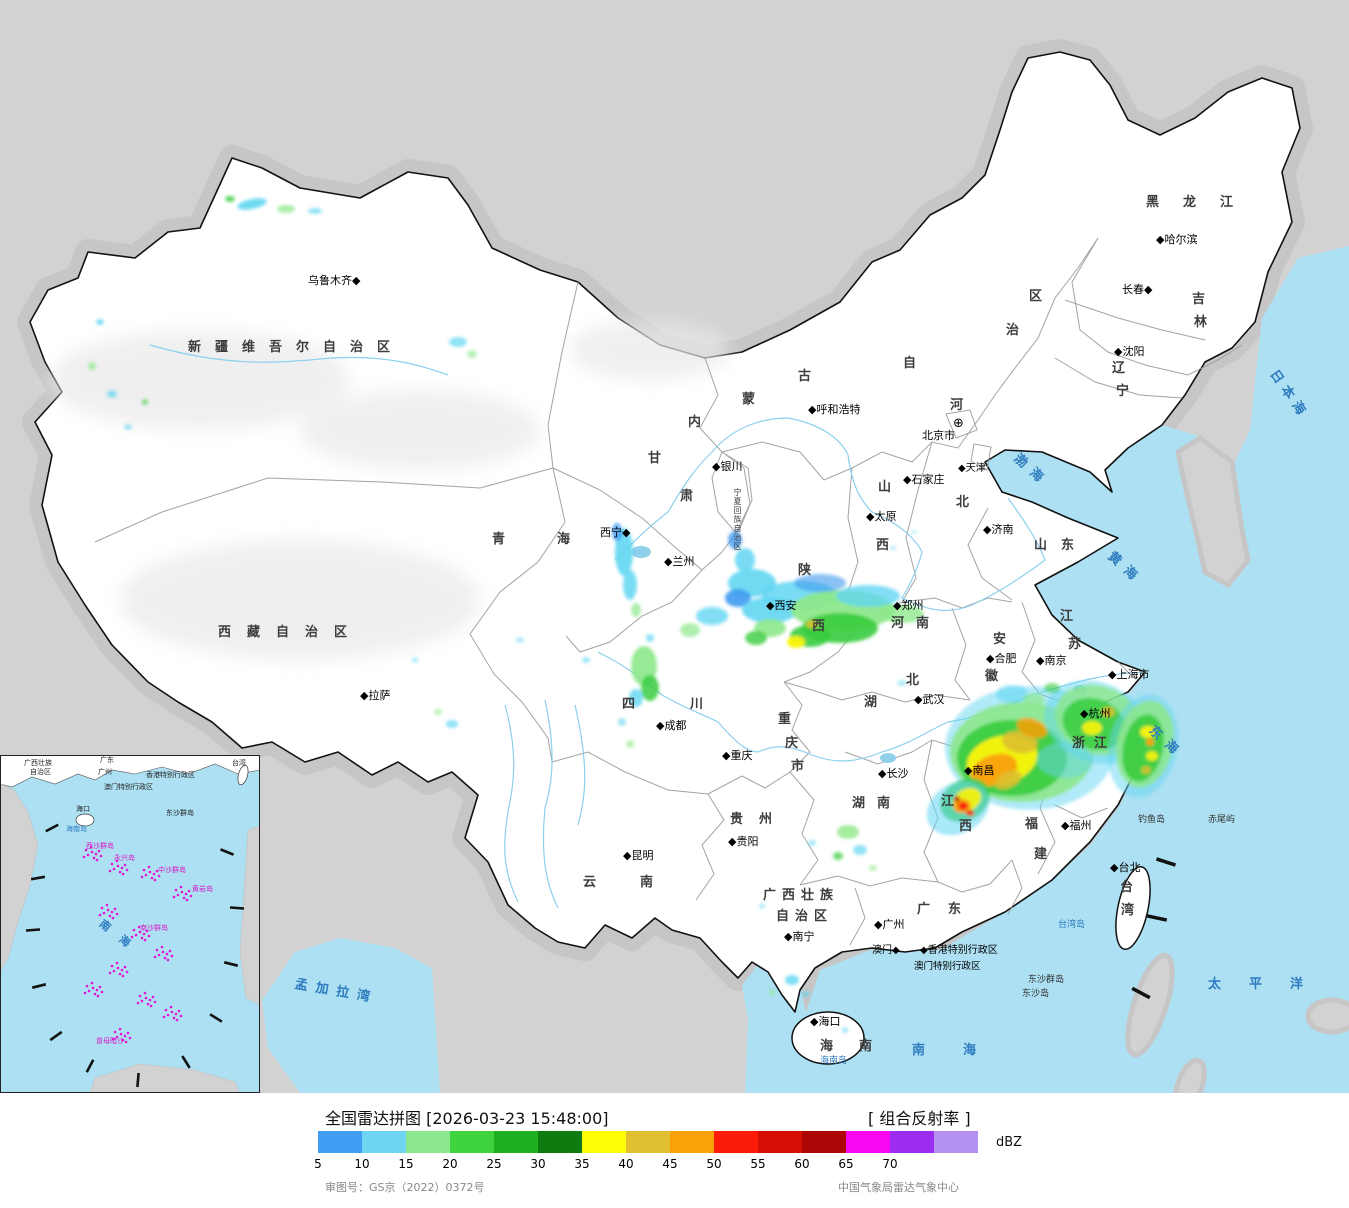  What do you see at coordinates (670, 1164) in the screenshot?
I see `legend-tick: 45` at bounding box center [670, 1164].